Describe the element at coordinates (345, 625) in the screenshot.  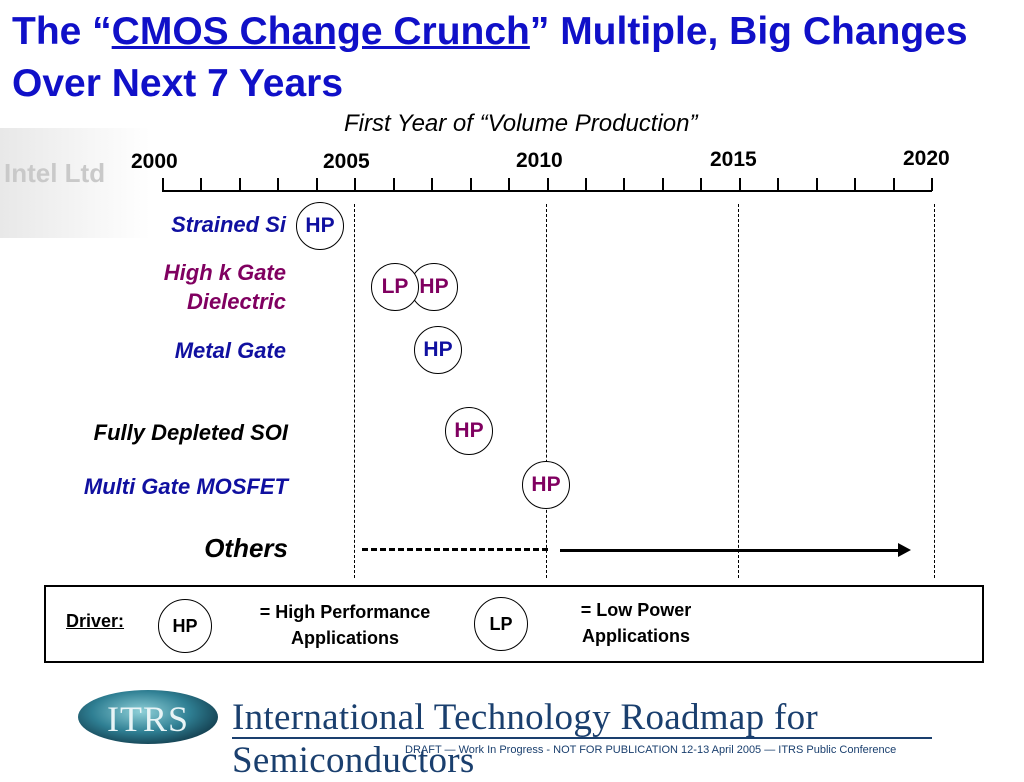
I see `legend-hp-text: = High Performance Applications` at that location.